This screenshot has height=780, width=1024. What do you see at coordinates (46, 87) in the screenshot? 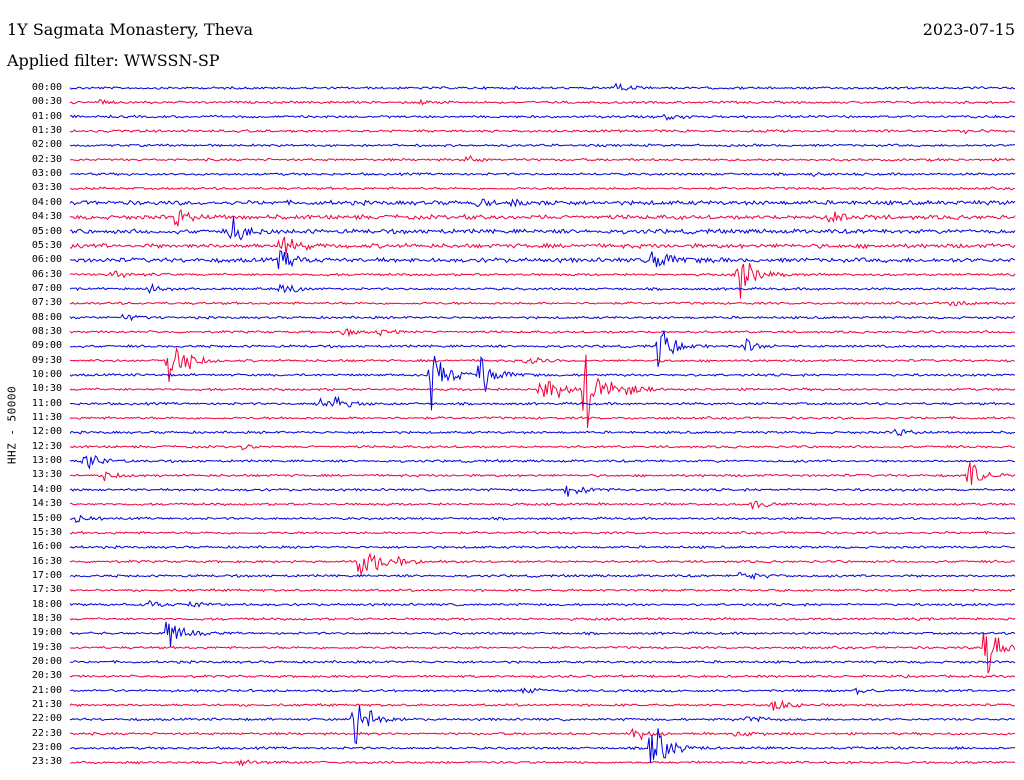
I see `time-label: 00:00` at bounding box center [46, 87].